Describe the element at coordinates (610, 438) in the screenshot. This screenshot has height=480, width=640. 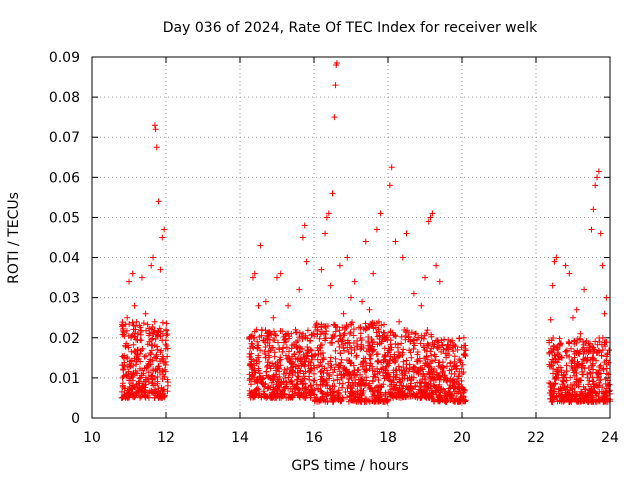
I see `x-tick-label: 24` at that location.